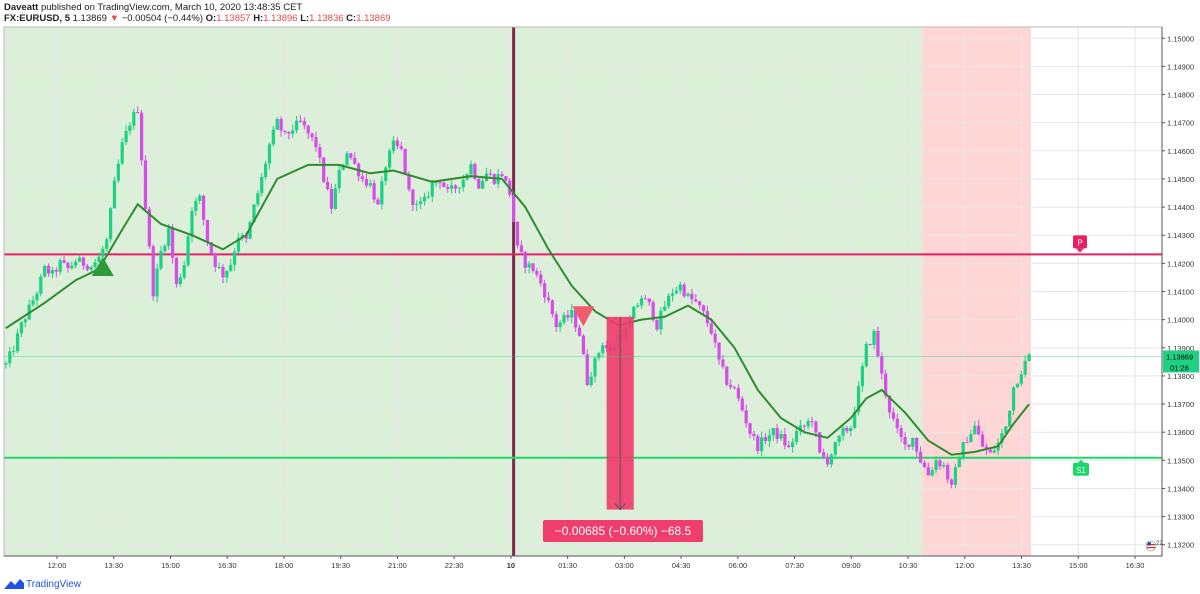  Describe the element at coordinates (583, 316) in the screenshot. I see `sell-signal-triangle-icon` at that location.